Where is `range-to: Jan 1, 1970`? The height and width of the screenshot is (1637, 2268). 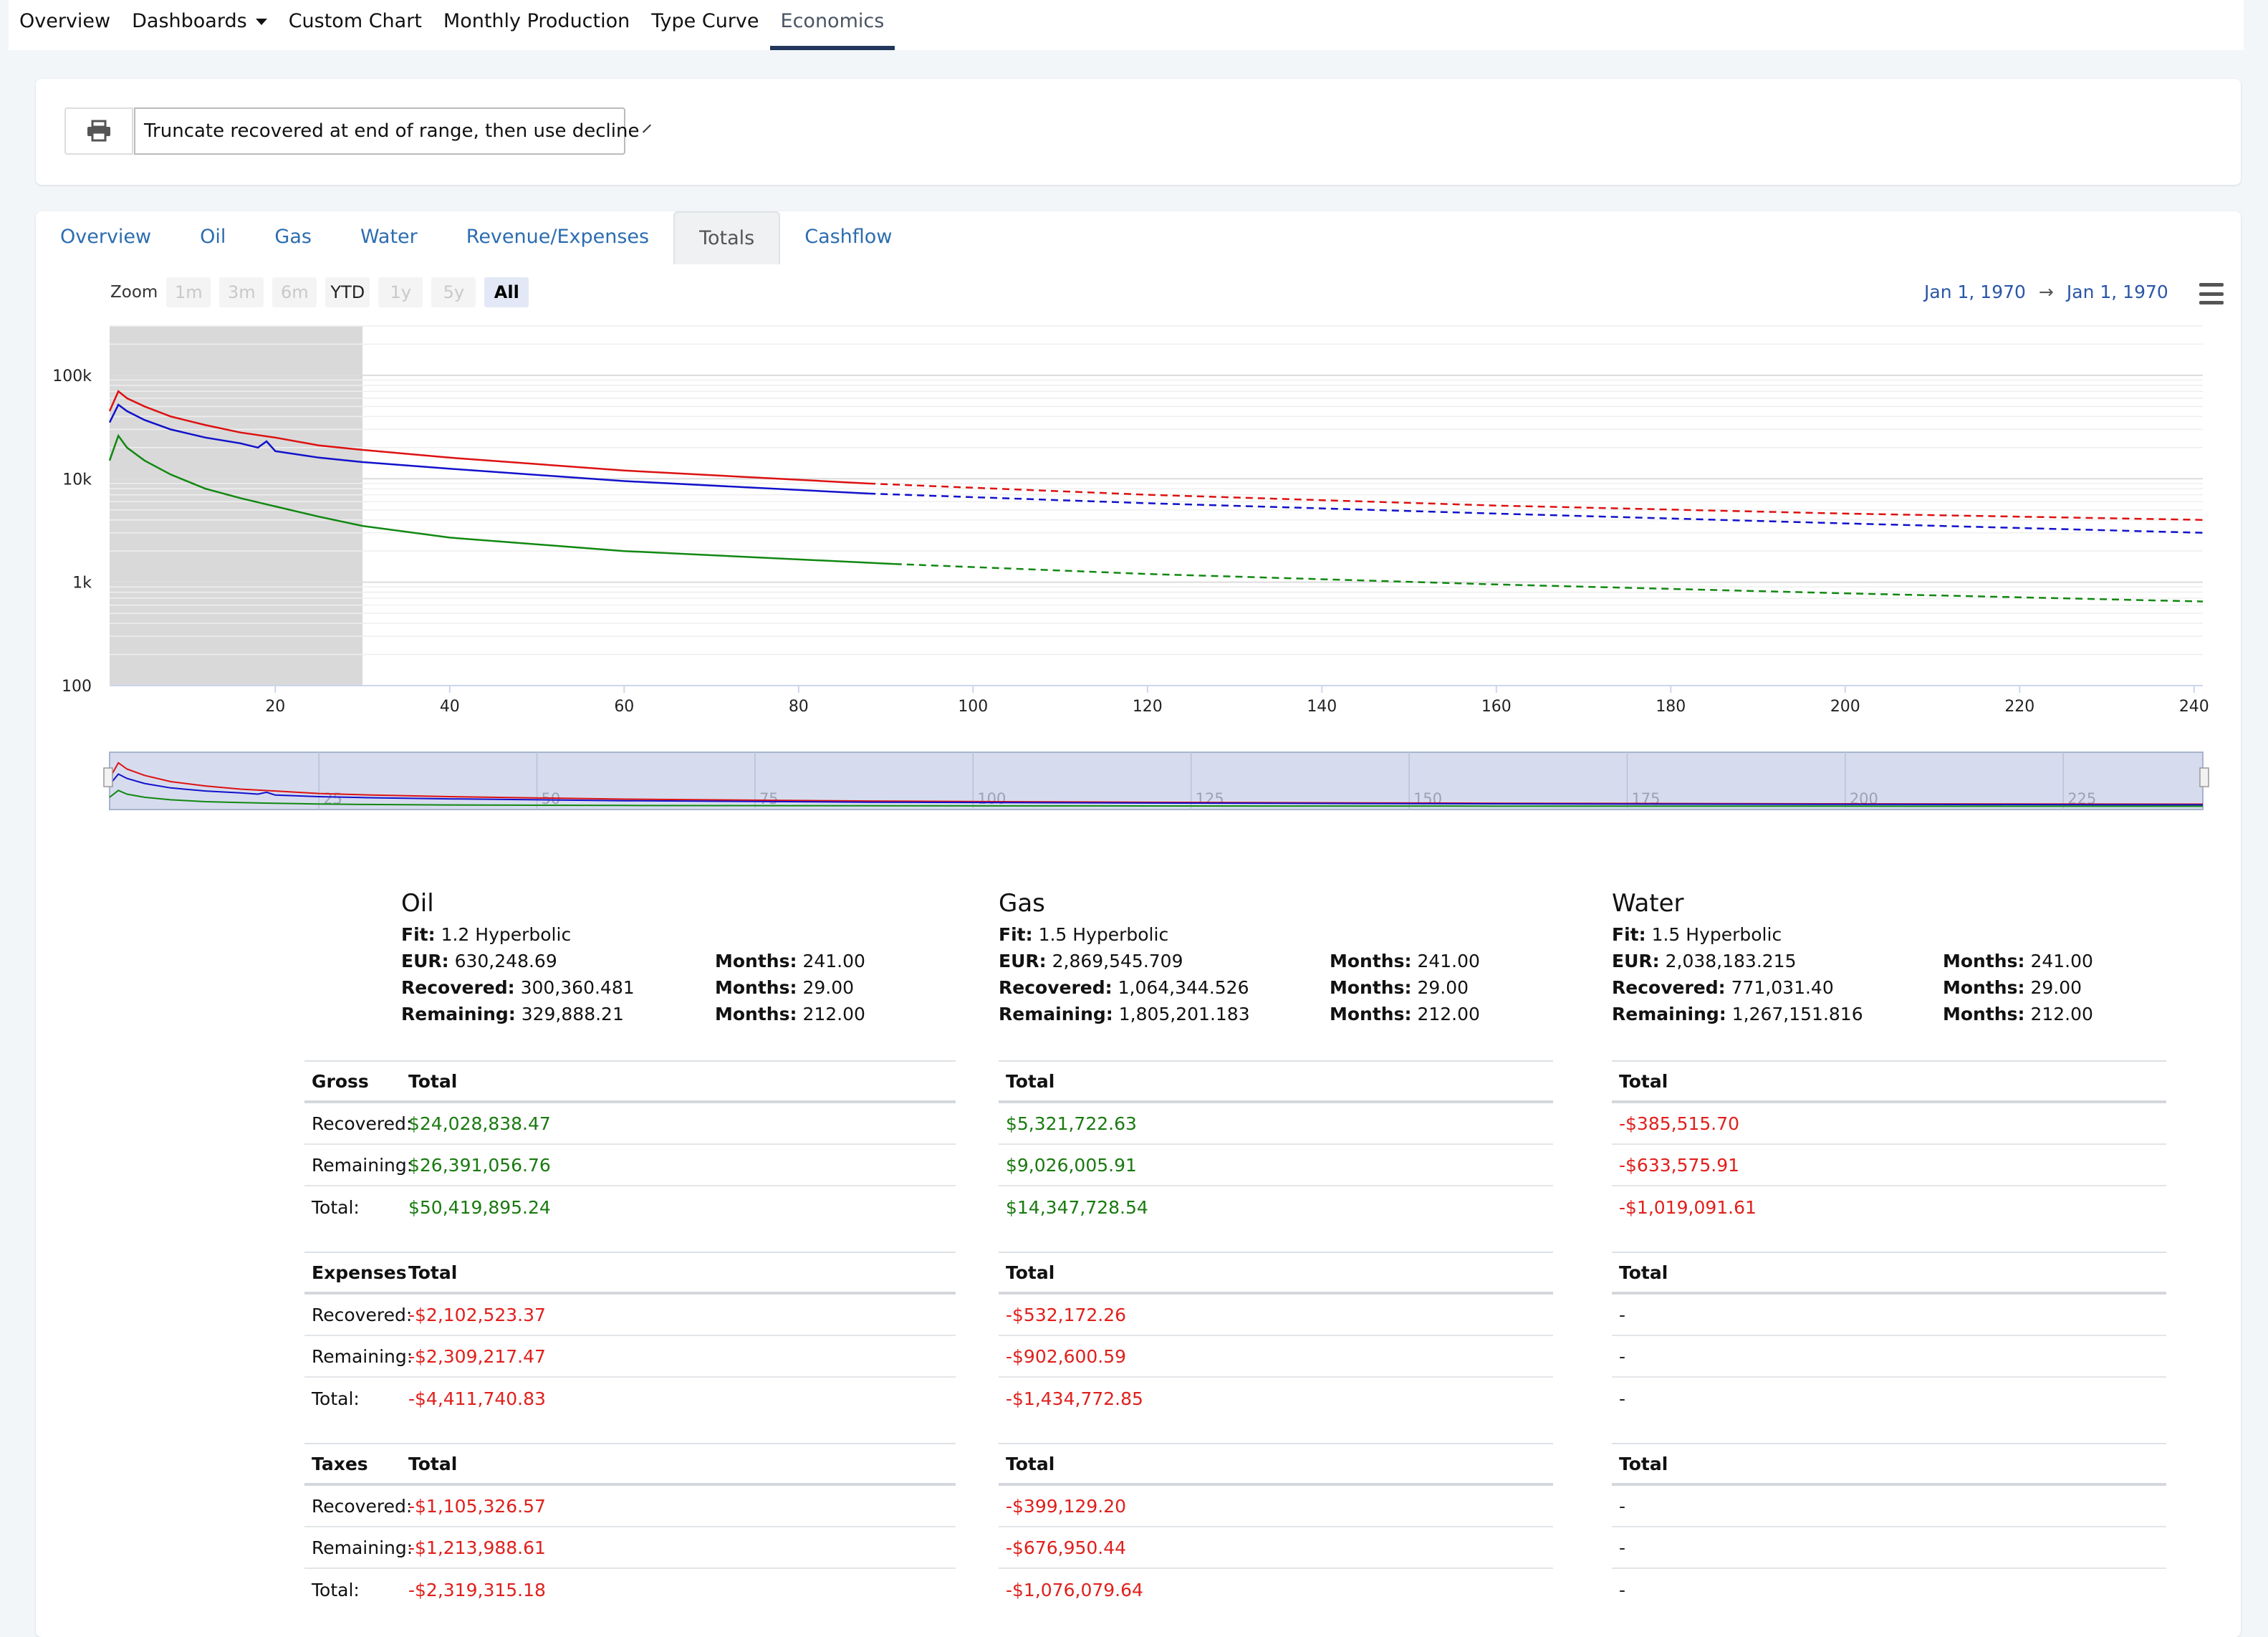
range-to: Jan 1, 1970 is located at coordinates (2117, 292).